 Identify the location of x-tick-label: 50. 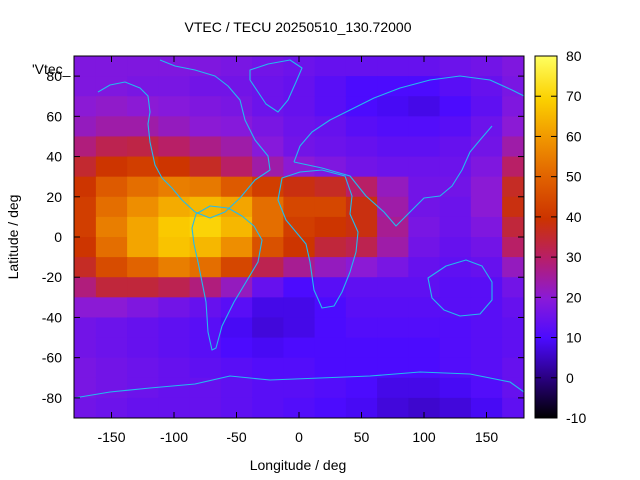
(362, 437).